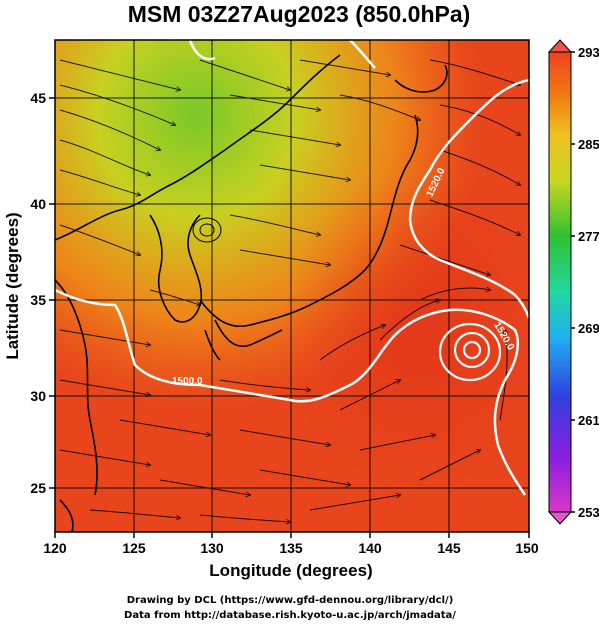 Image resolution: width=599 pixels, height=625 pixels. I want to click on x-tick-label: 140, so click(370, 548).